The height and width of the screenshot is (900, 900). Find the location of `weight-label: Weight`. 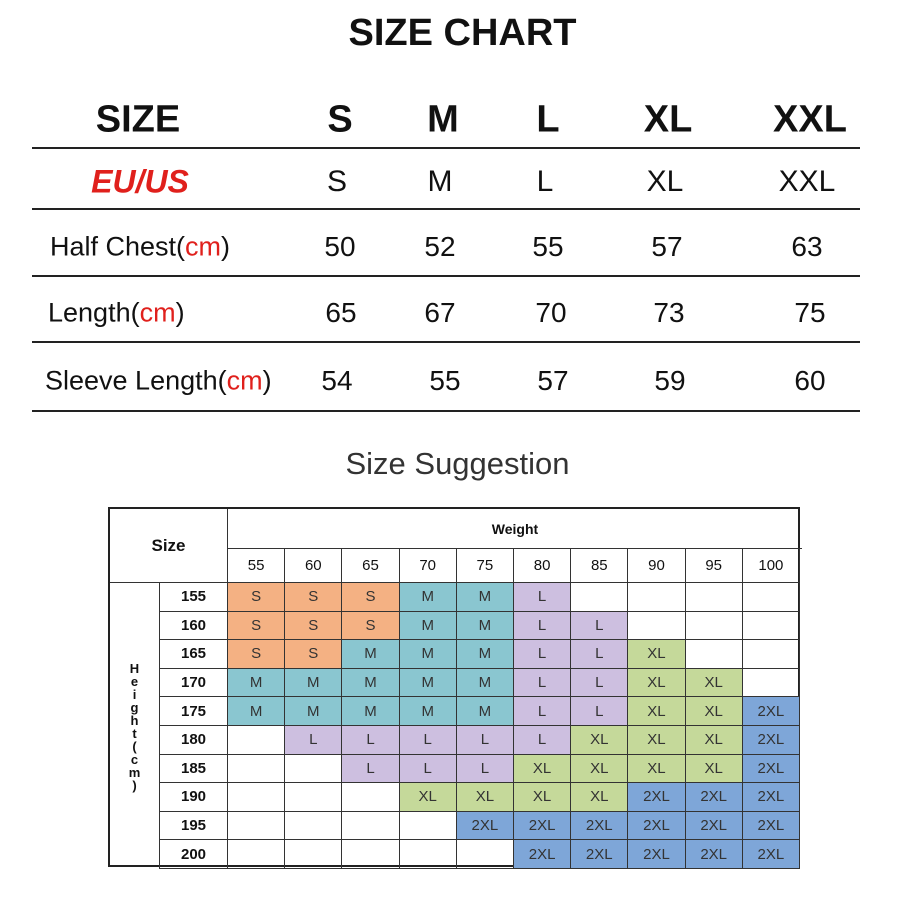

weight-label: Weight is located at coordinates (515, 529).